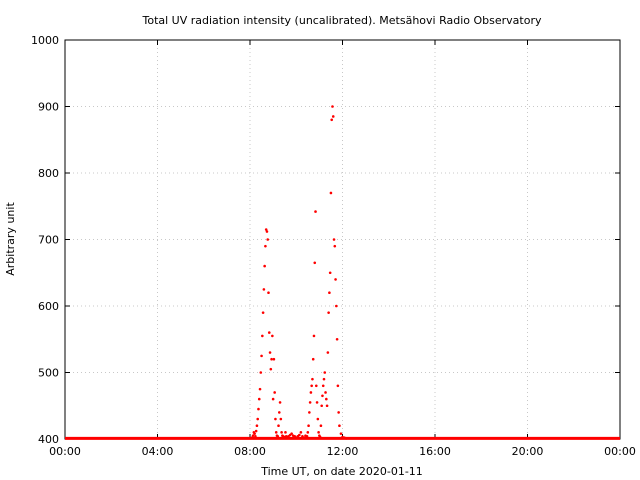 The height and width of the screenshot is (480, 640). Describe the element at coordinates (48, 107) in the screenshot. I see `y-tick-label: 900` at that location.